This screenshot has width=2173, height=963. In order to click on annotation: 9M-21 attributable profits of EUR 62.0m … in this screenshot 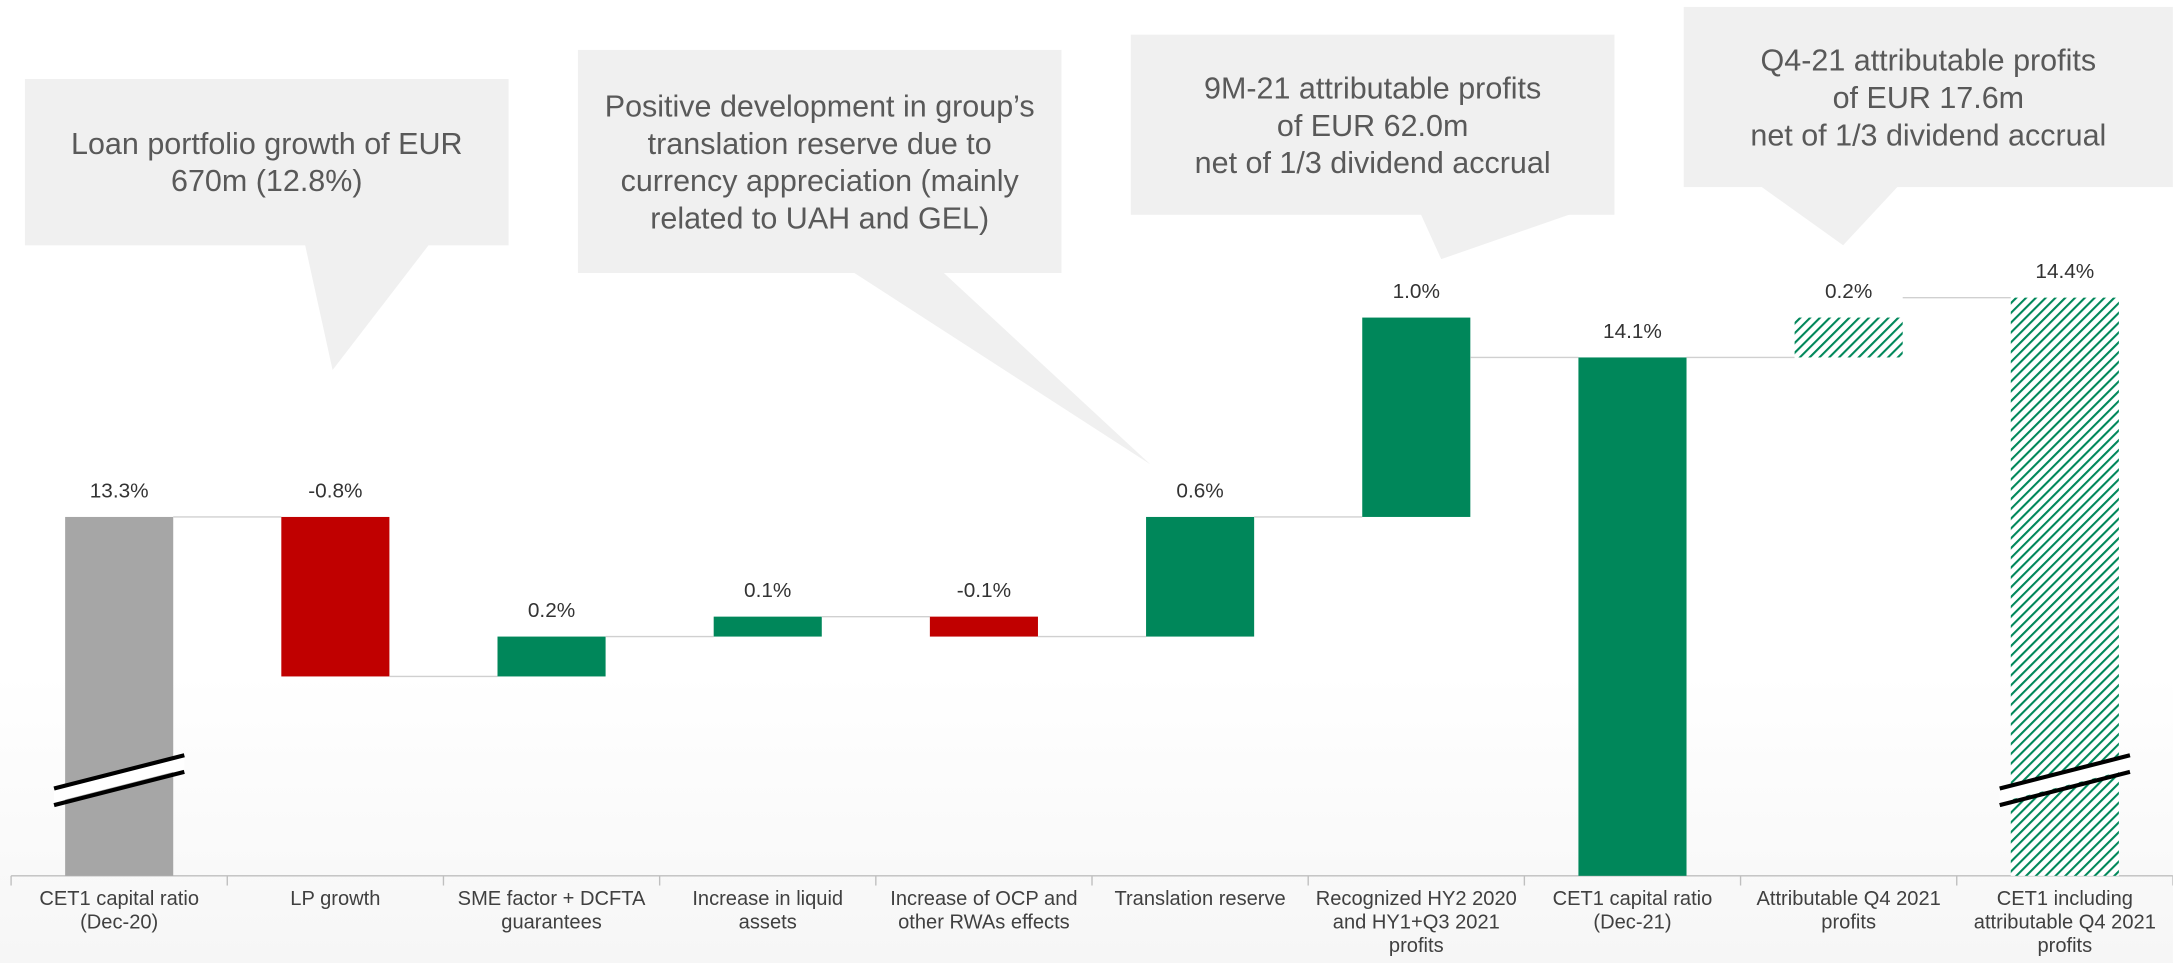, I will do `click(1372, 124)`.